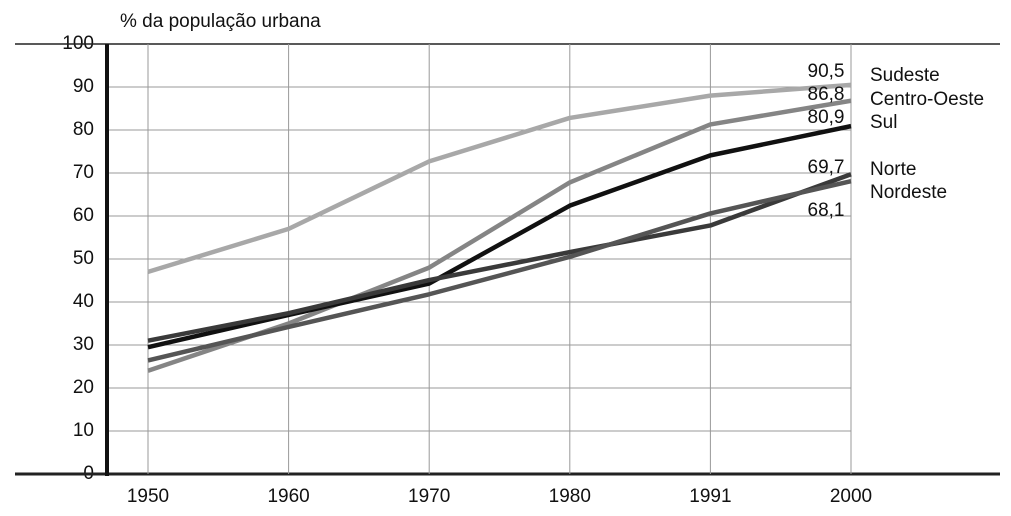  Describe the element at coordinates (83, 344) in the screenshot. I see `y-tick-label: 30` at that location.